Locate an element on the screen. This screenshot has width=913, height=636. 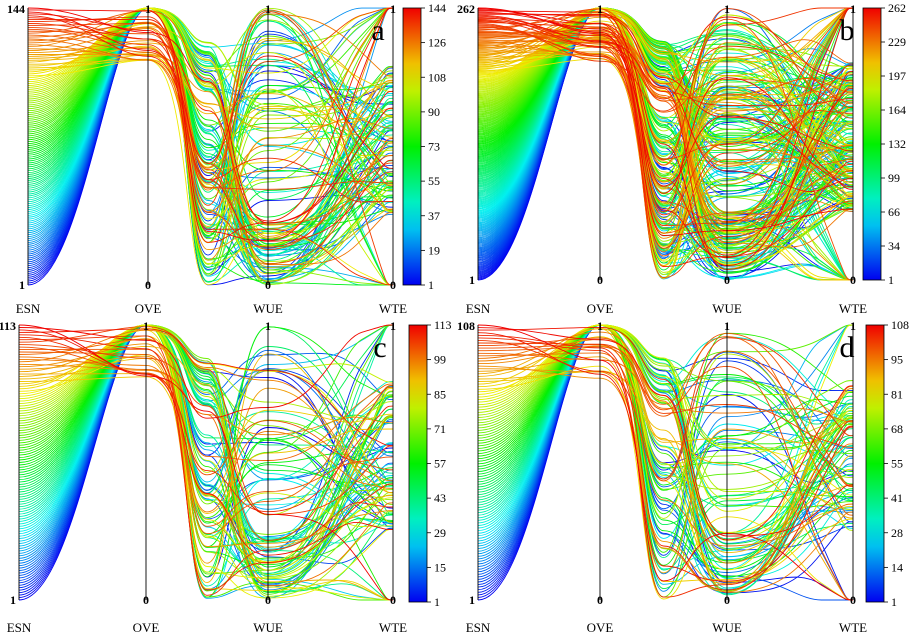
colorbar-tick-label: 29 is located at coordinates (440, 533).